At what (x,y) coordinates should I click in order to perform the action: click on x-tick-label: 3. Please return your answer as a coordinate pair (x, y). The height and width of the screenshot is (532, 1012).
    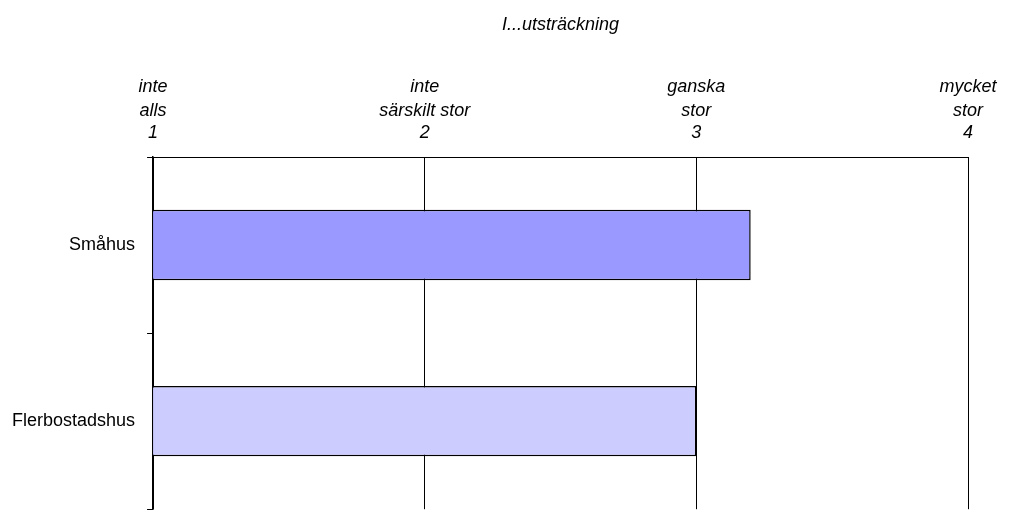
    Looking at the image, I should click on (696, 132).